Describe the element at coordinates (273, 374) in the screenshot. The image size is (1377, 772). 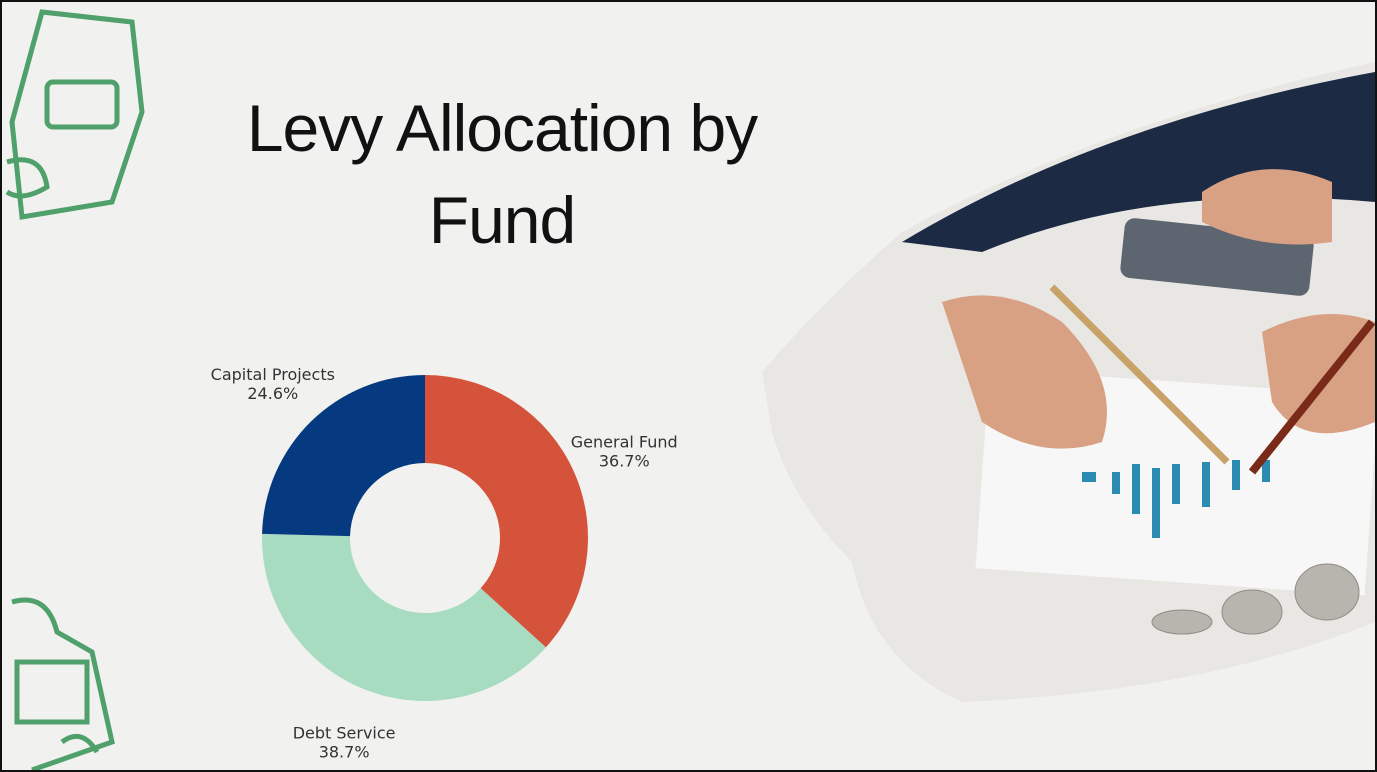
I see `slice-label: Capital Projects` at that location.